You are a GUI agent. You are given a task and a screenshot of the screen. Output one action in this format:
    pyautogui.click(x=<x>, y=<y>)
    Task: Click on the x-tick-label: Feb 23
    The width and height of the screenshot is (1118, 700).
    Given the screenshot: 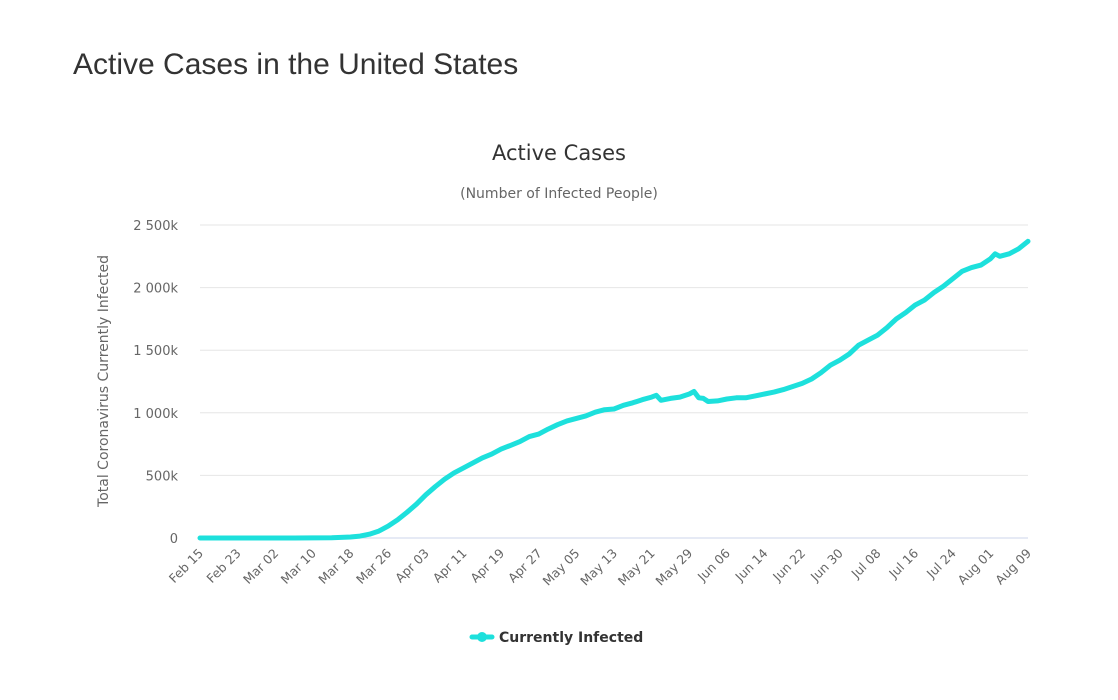 What is the action you would take?
    pyautogui.click(x=223, y=566)
    